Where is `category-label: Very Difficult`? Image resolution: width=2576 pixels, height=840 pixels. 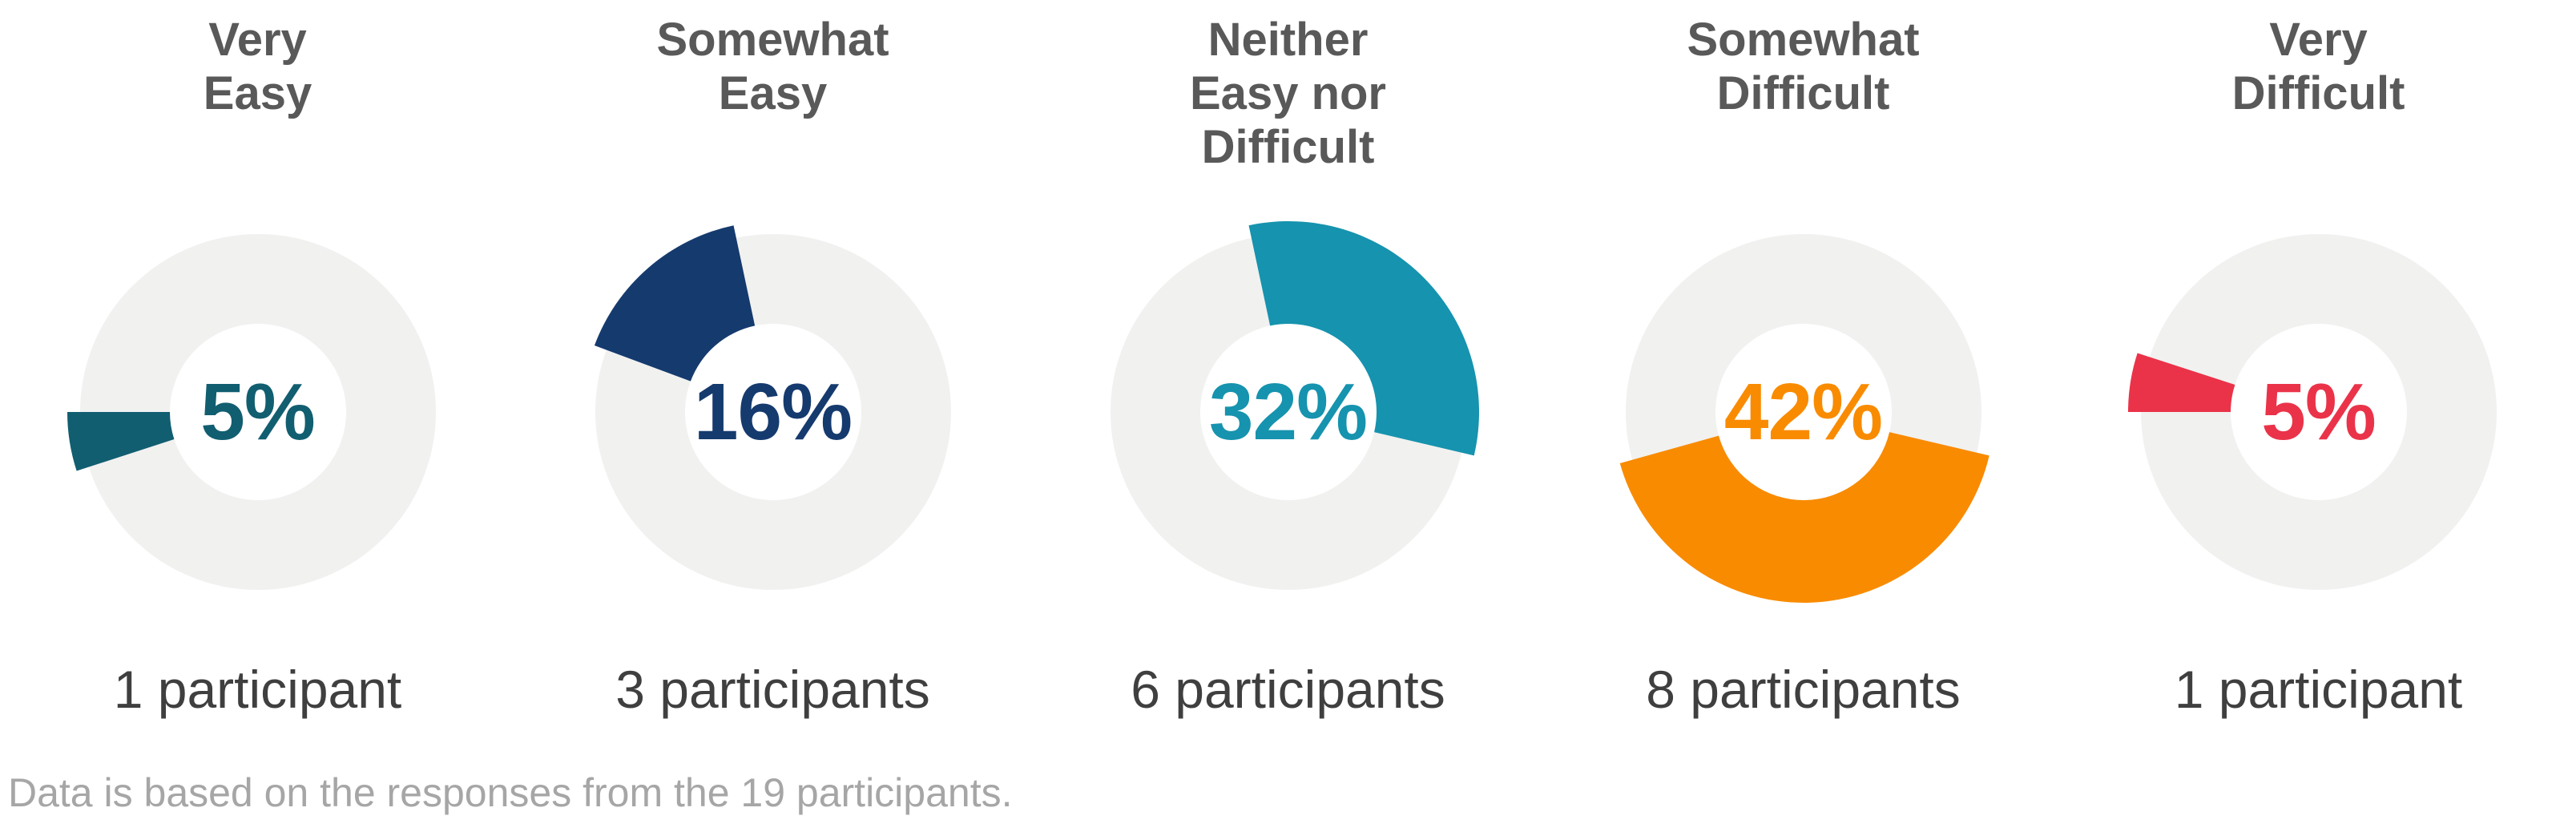 category-label: Very Difficult is located at coordinates (2318, 66).